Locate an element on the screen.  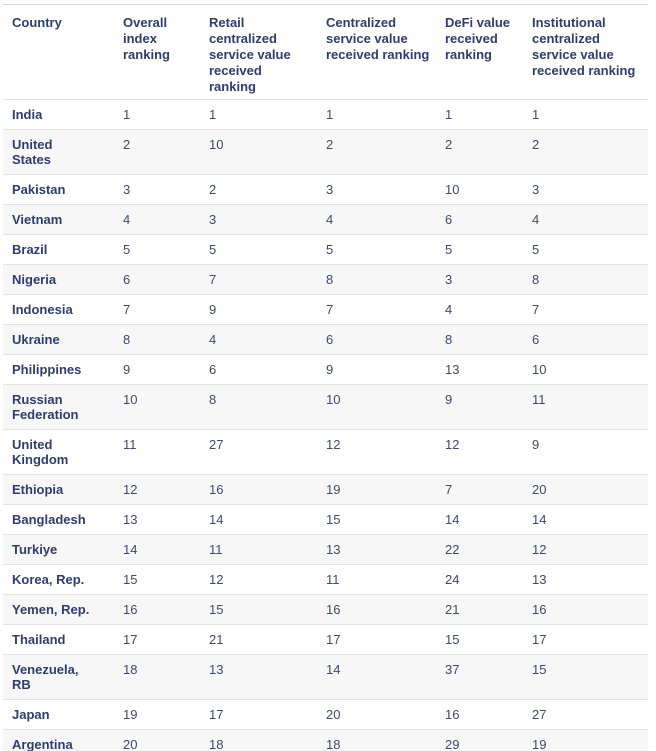
rank-cell: 29 is located at coordinates (479, 740).